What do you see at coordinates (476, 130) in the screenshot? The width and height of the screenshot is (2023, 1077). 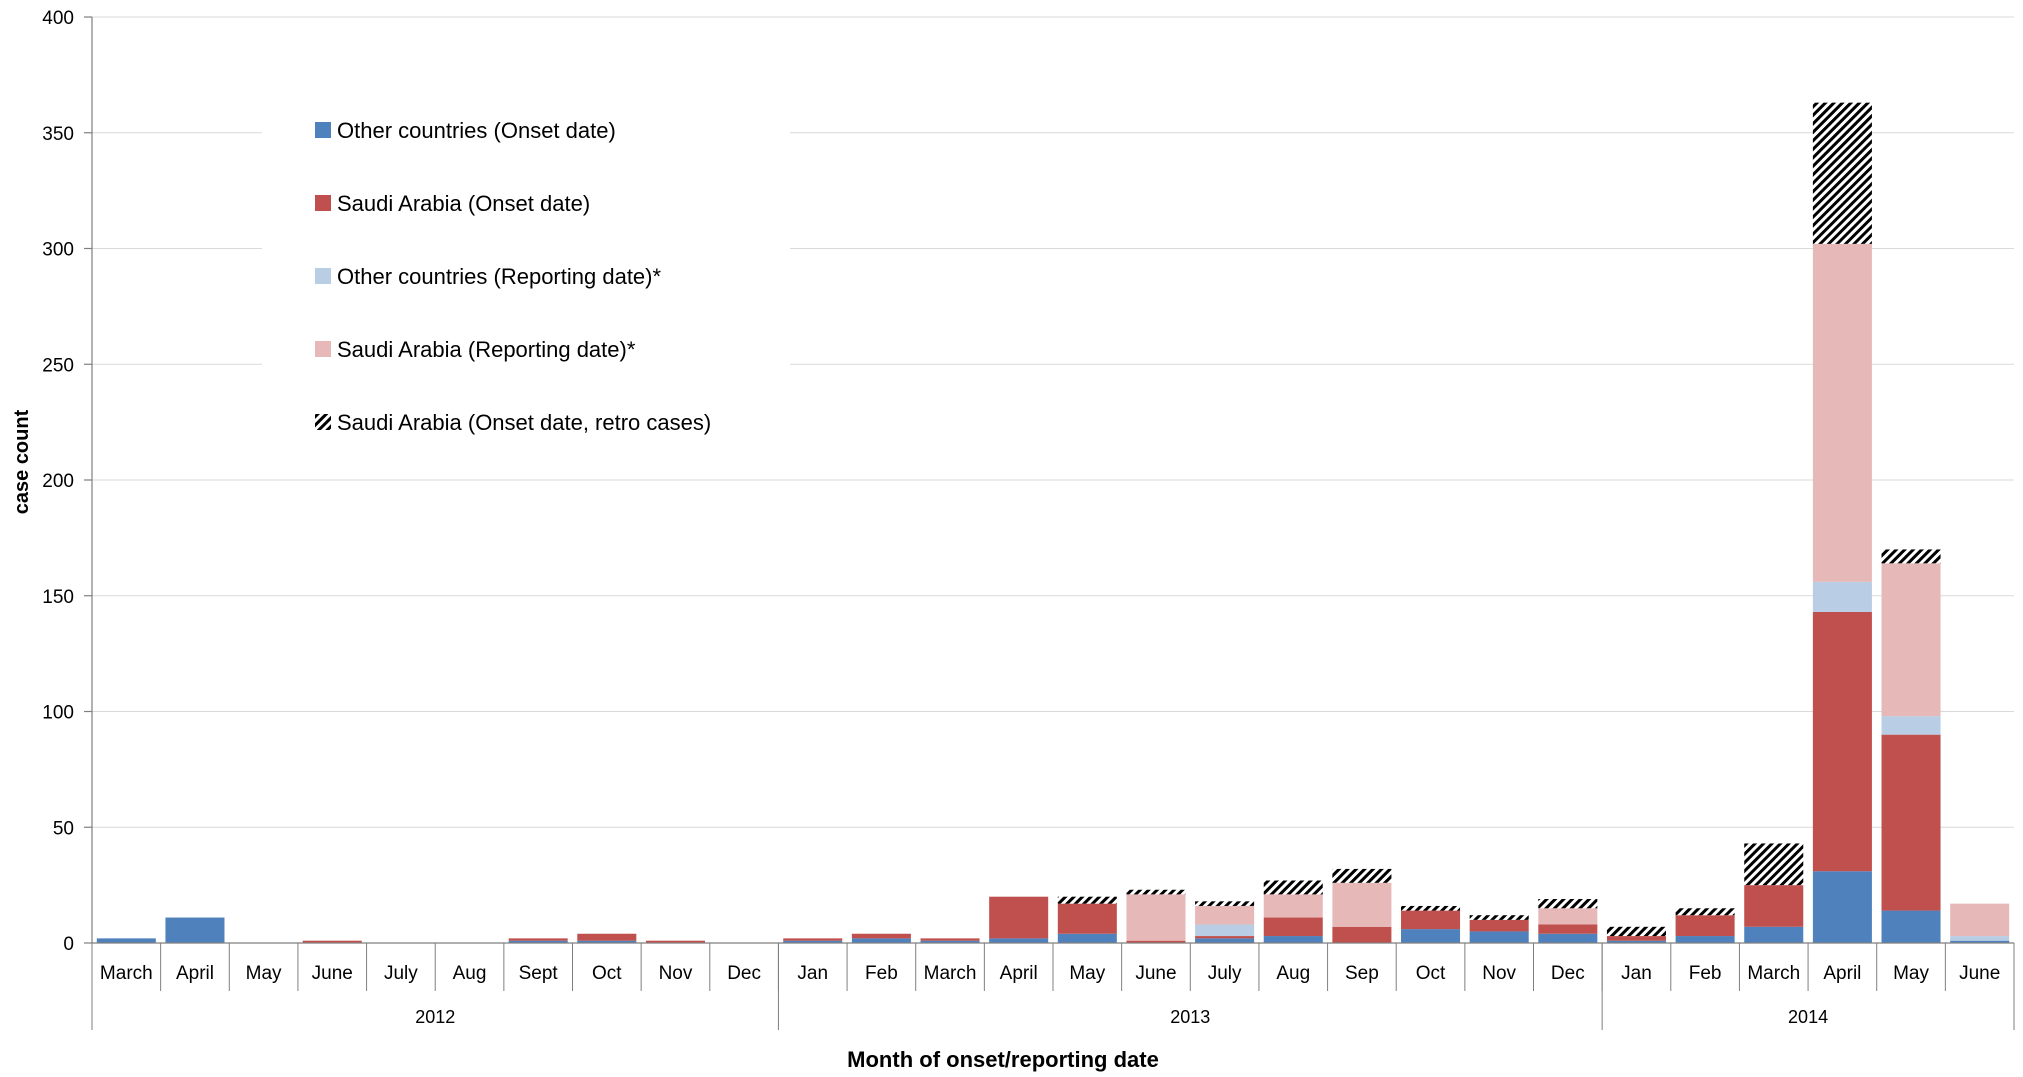 I see `legend-label: Other countries (Onset date)` at bounding box center [476, 130].